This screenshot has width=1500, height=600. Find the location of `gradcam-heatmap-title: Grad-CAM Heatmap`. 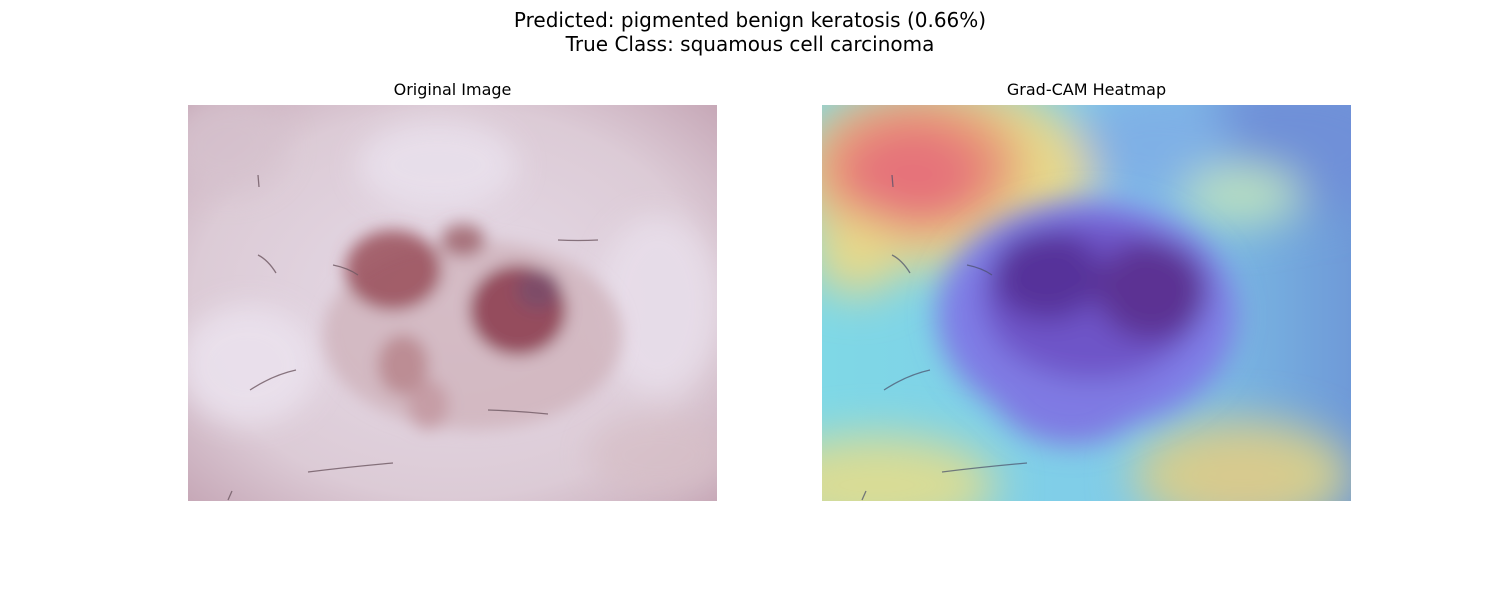

gradcam-heatmap-title: Grad-CAM Heatmap is located at coordinates (1086, 89).